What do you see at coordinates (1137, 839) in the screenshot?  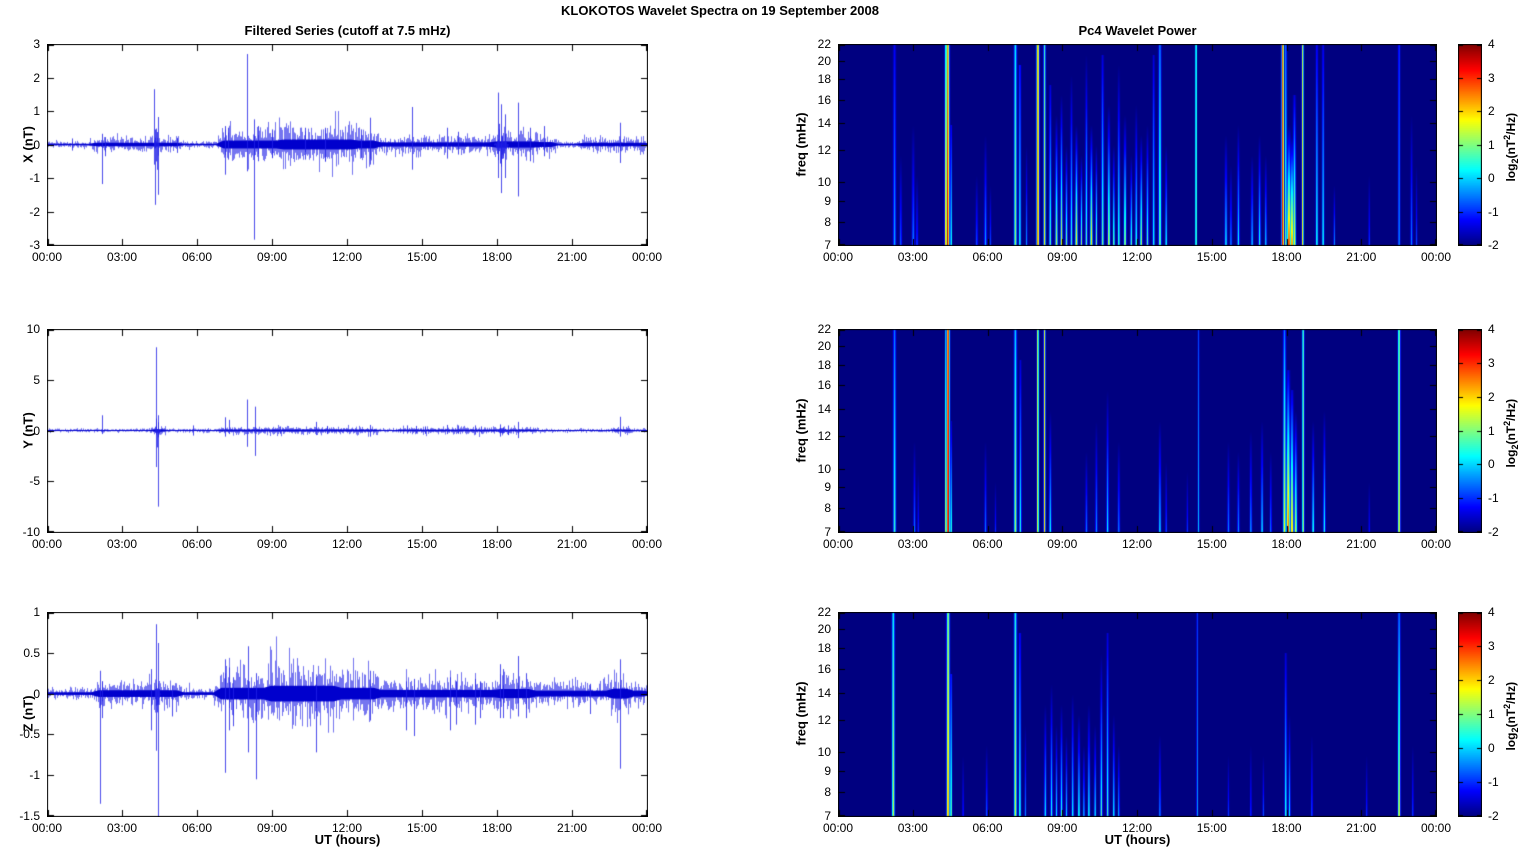 I see `ut-hours-xlabel-right: UT (hours)` at bounding box center [1137, 839].